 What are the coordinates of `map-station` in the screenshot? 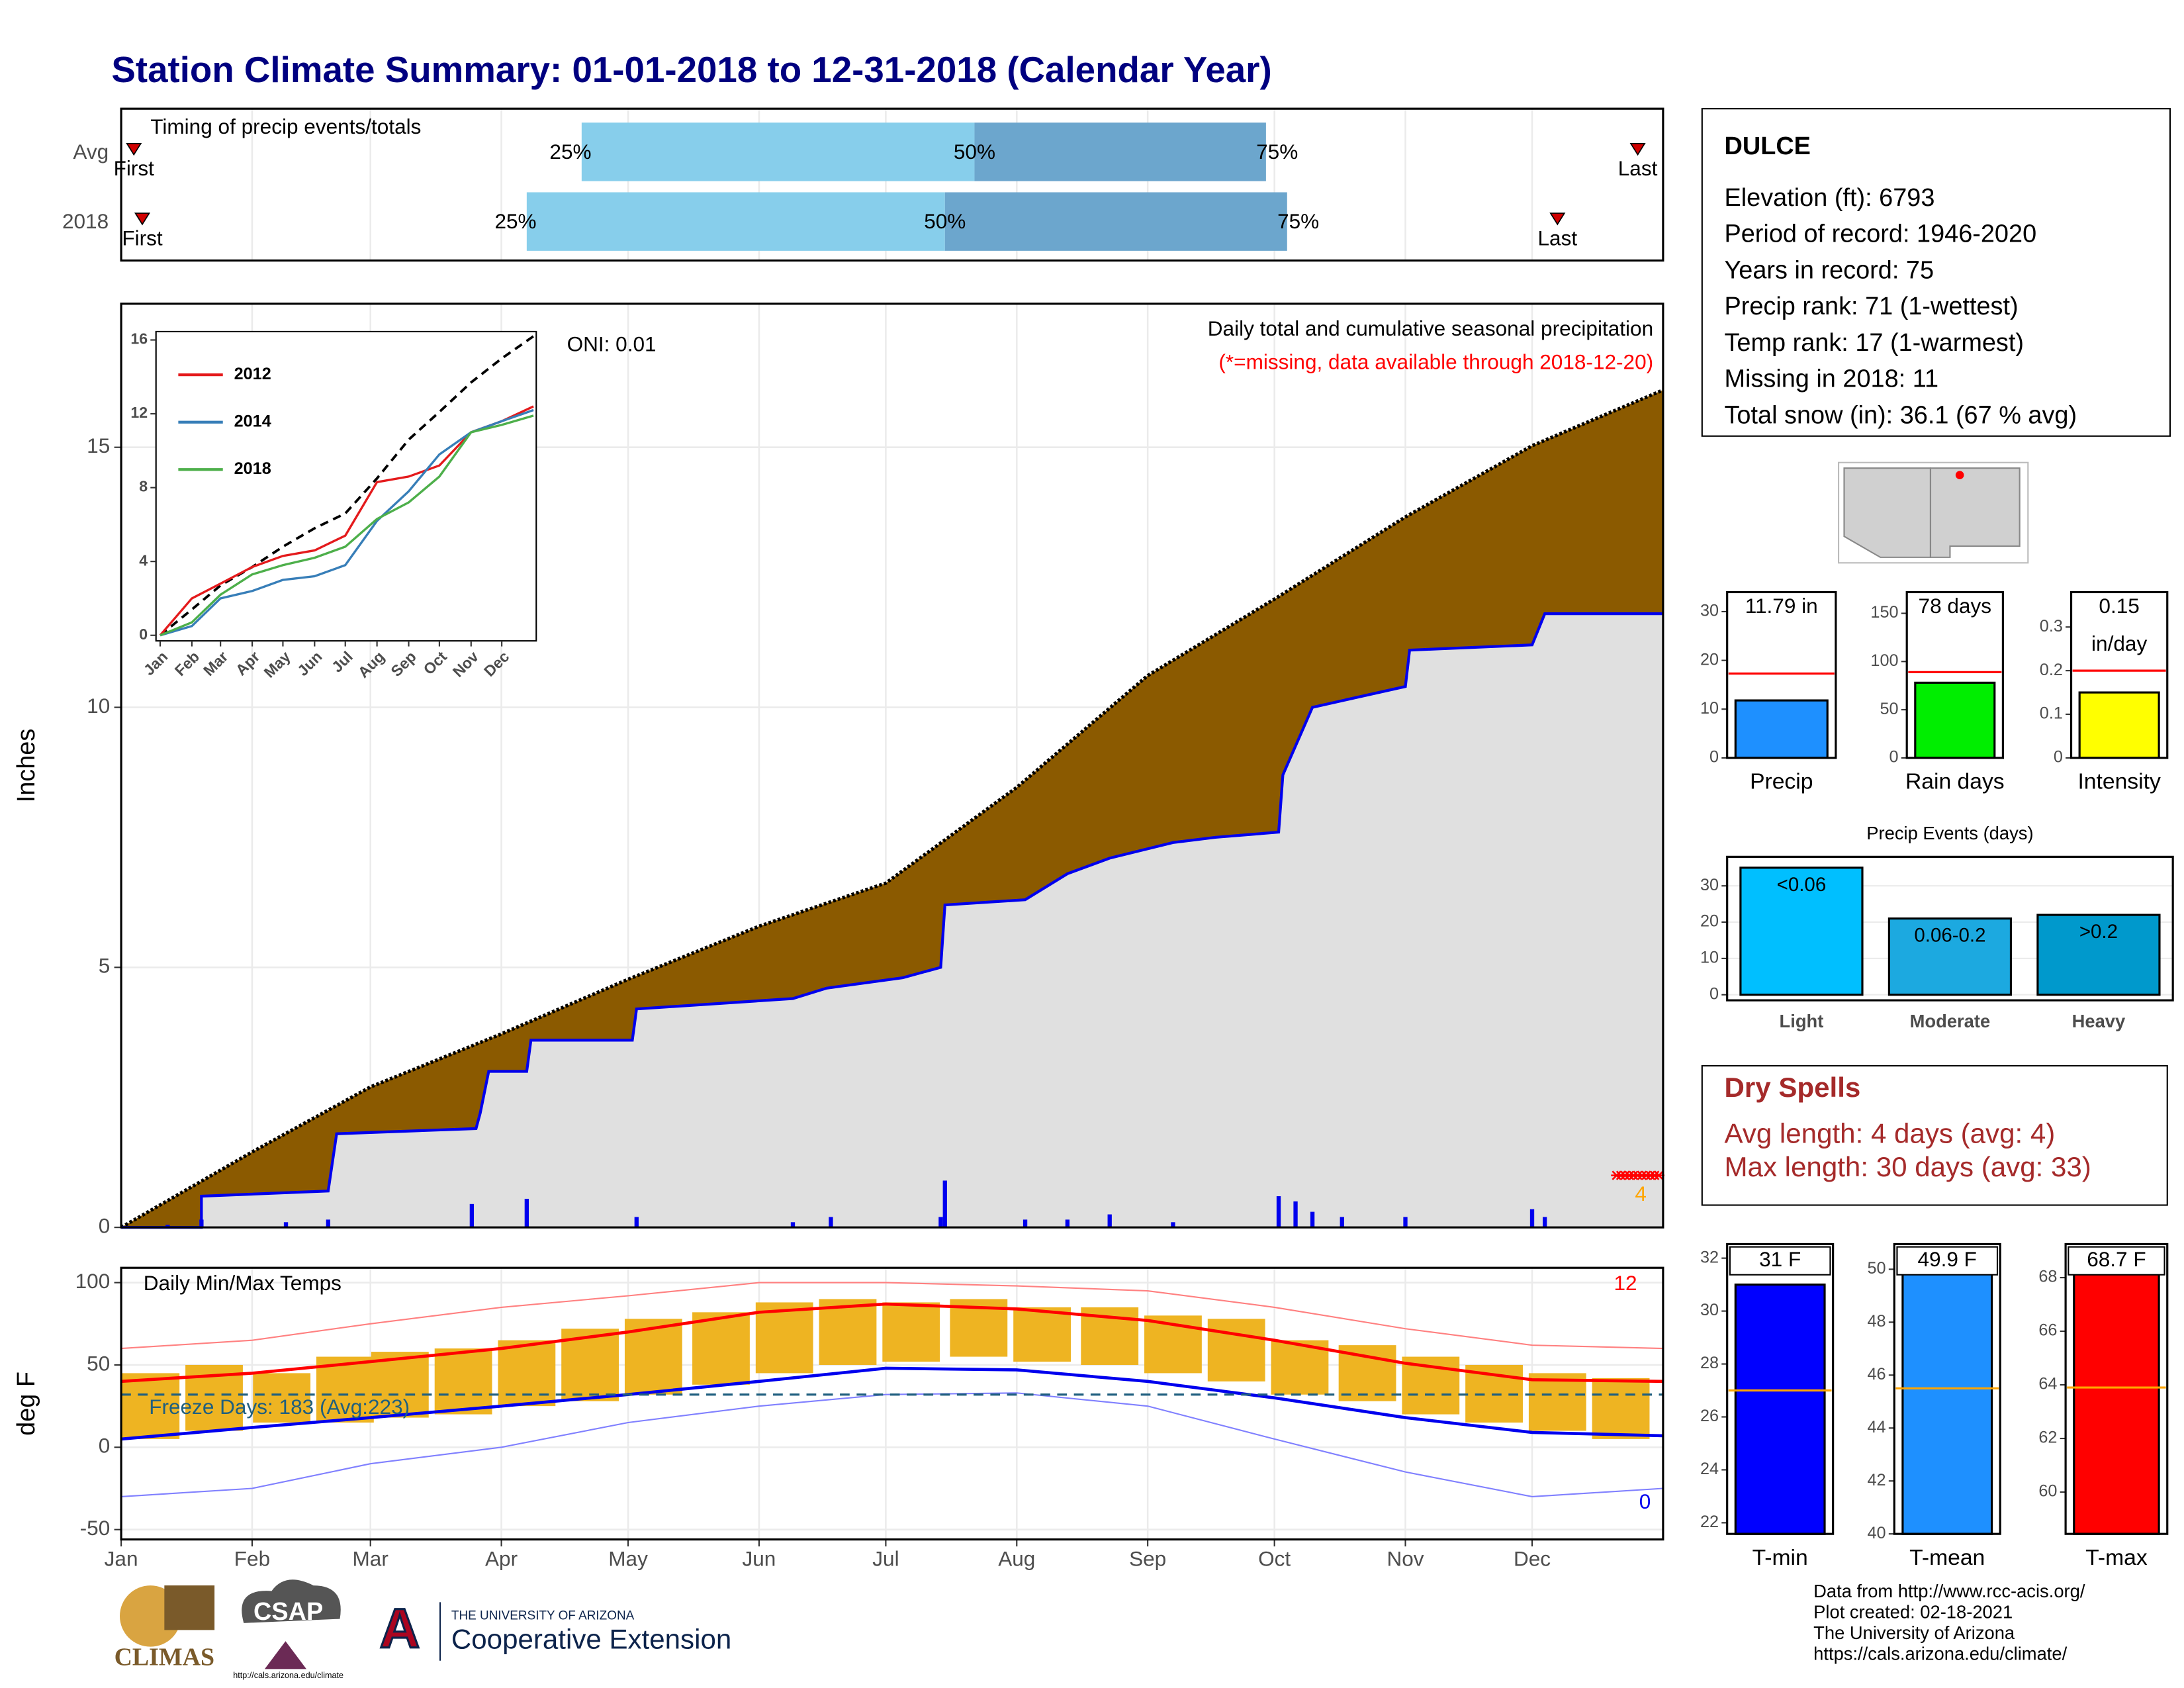 It's located at (1959, 475).